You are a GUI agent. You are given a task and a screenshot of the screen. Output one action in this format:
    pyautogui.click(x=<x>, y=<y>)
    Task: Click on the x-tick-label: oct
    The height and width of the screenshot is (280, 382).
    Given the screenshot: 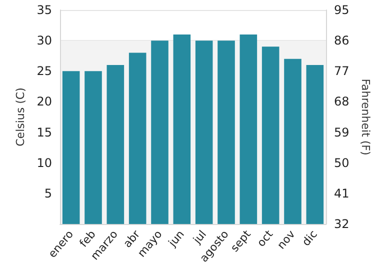 What is the action you would take?
    pyautogui.click(x=265, y=238)
    